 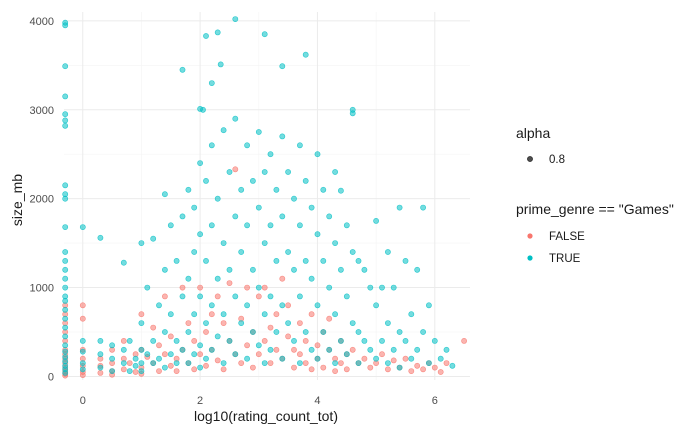 What do you see at coordinates (83, 401) in the screenshot?
I see `x-tick-label: 0` at bounding box center [83, 401].